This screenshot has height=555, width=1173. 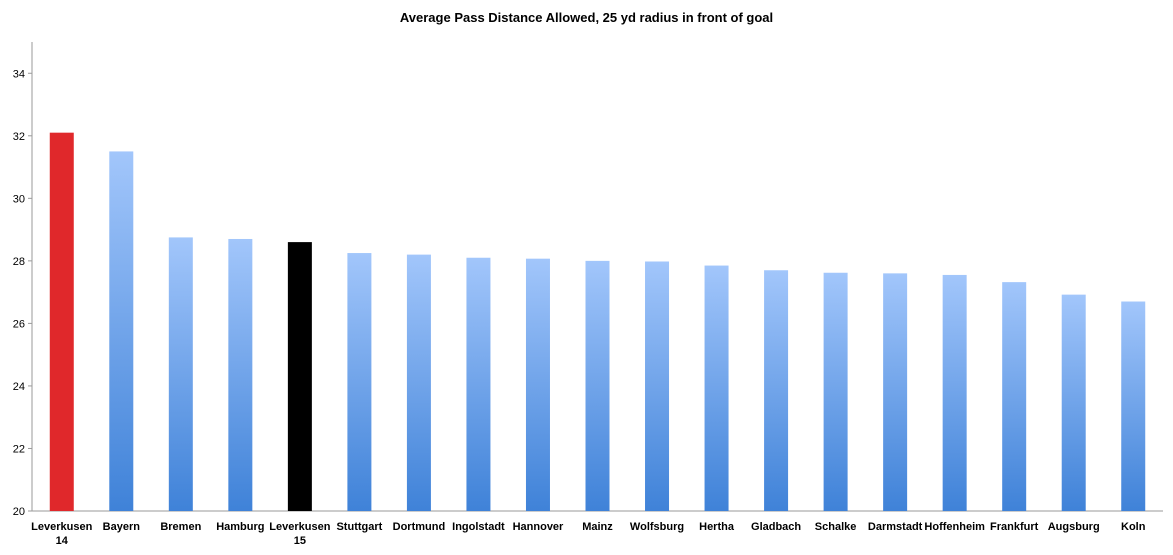 I want to click on x-tick-label: Koln, so click(x=1133, y=527).